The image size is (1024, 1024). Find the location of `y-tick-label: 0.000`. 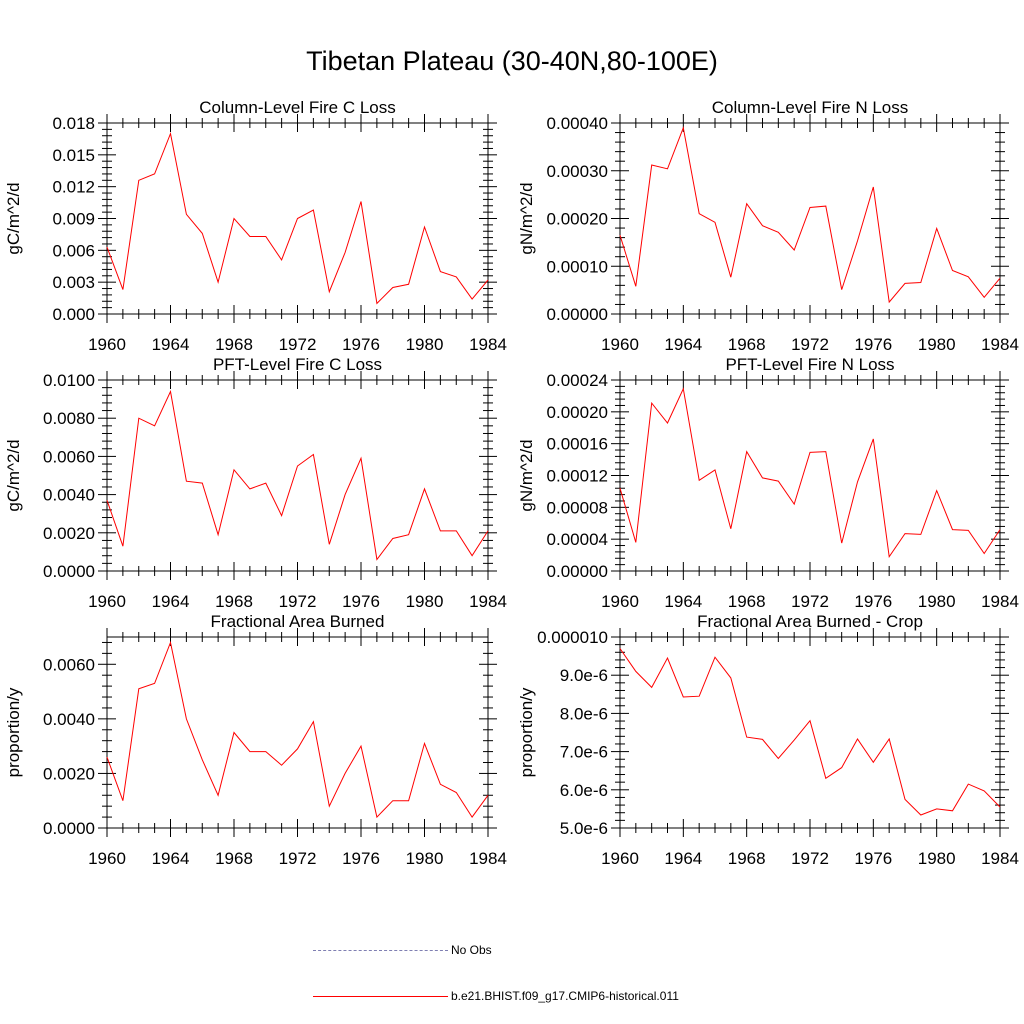

y-tick-label: 0.000 is located at coordinates (73, 314).